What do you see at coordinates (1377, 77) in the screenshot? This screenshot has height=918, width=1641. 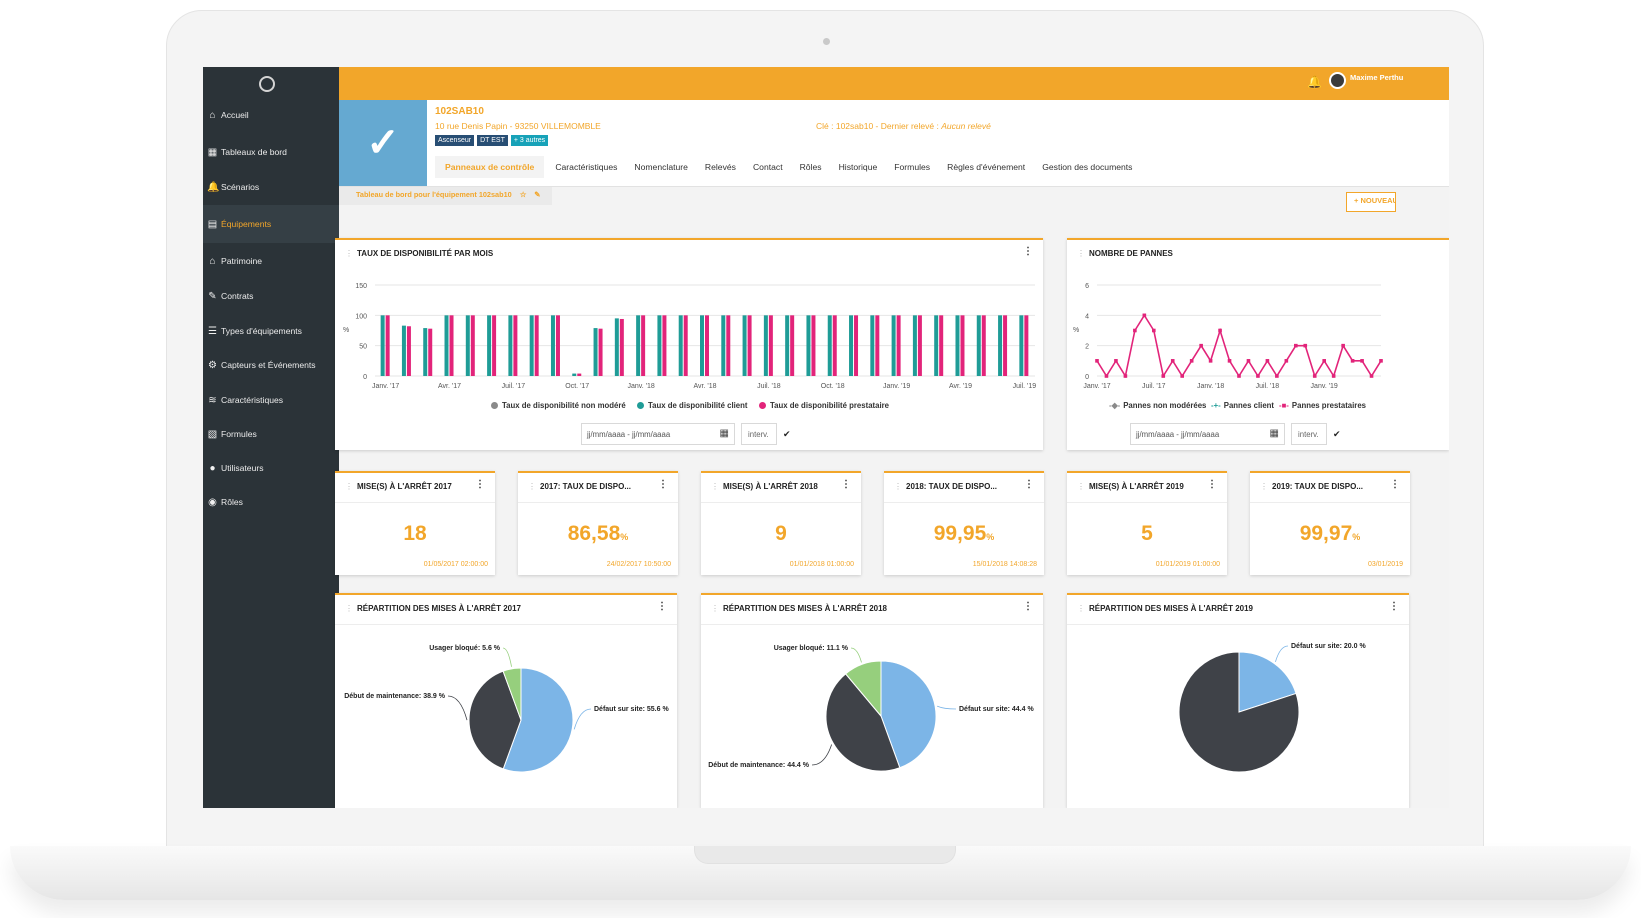 I see `user-name: Maxime Perthu` at bounding box center [1377, 77].